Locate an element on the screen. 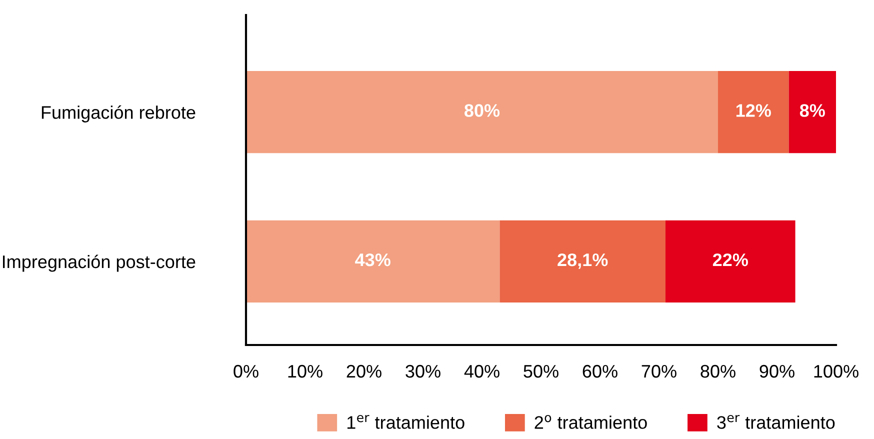 This screenshot has height=439, width=874. x-tick-label: 20% is located at coordinates (364, 371).